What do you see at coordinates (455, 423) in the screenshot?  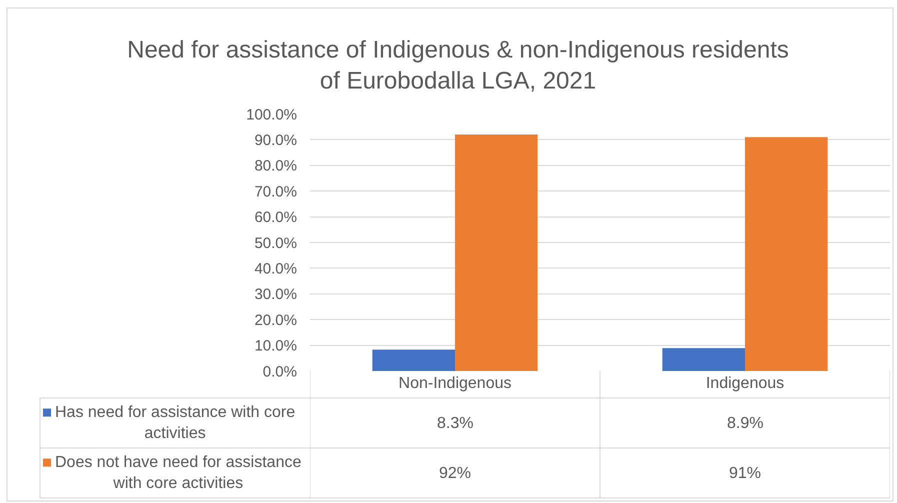 I see `data-label: 8.3%` at bounding box center [455, 423].